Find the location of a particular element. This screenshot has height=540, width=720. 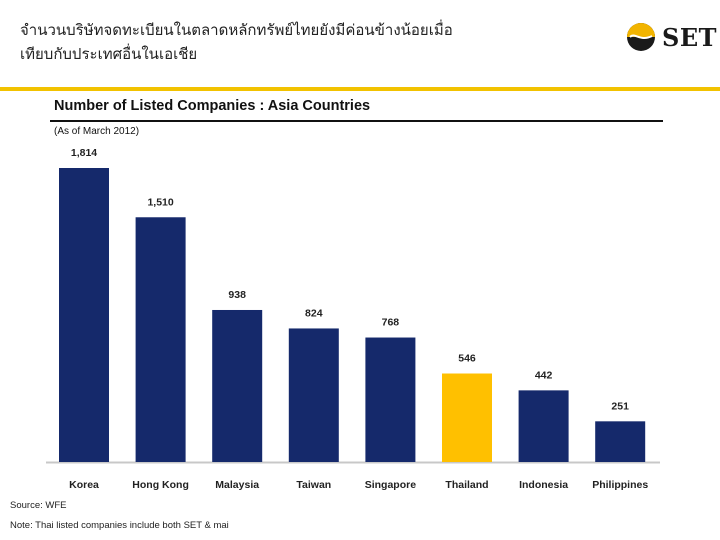

set-logo-icon is located at coordinates (641, 37).